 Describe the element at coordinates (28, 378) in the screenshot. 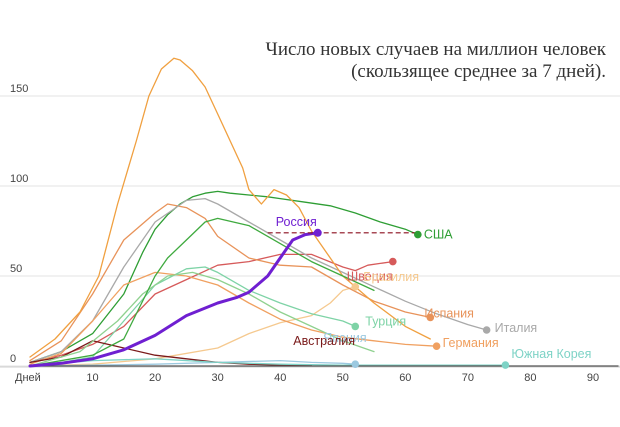

I see `x-axis-label: Дней` at that location.